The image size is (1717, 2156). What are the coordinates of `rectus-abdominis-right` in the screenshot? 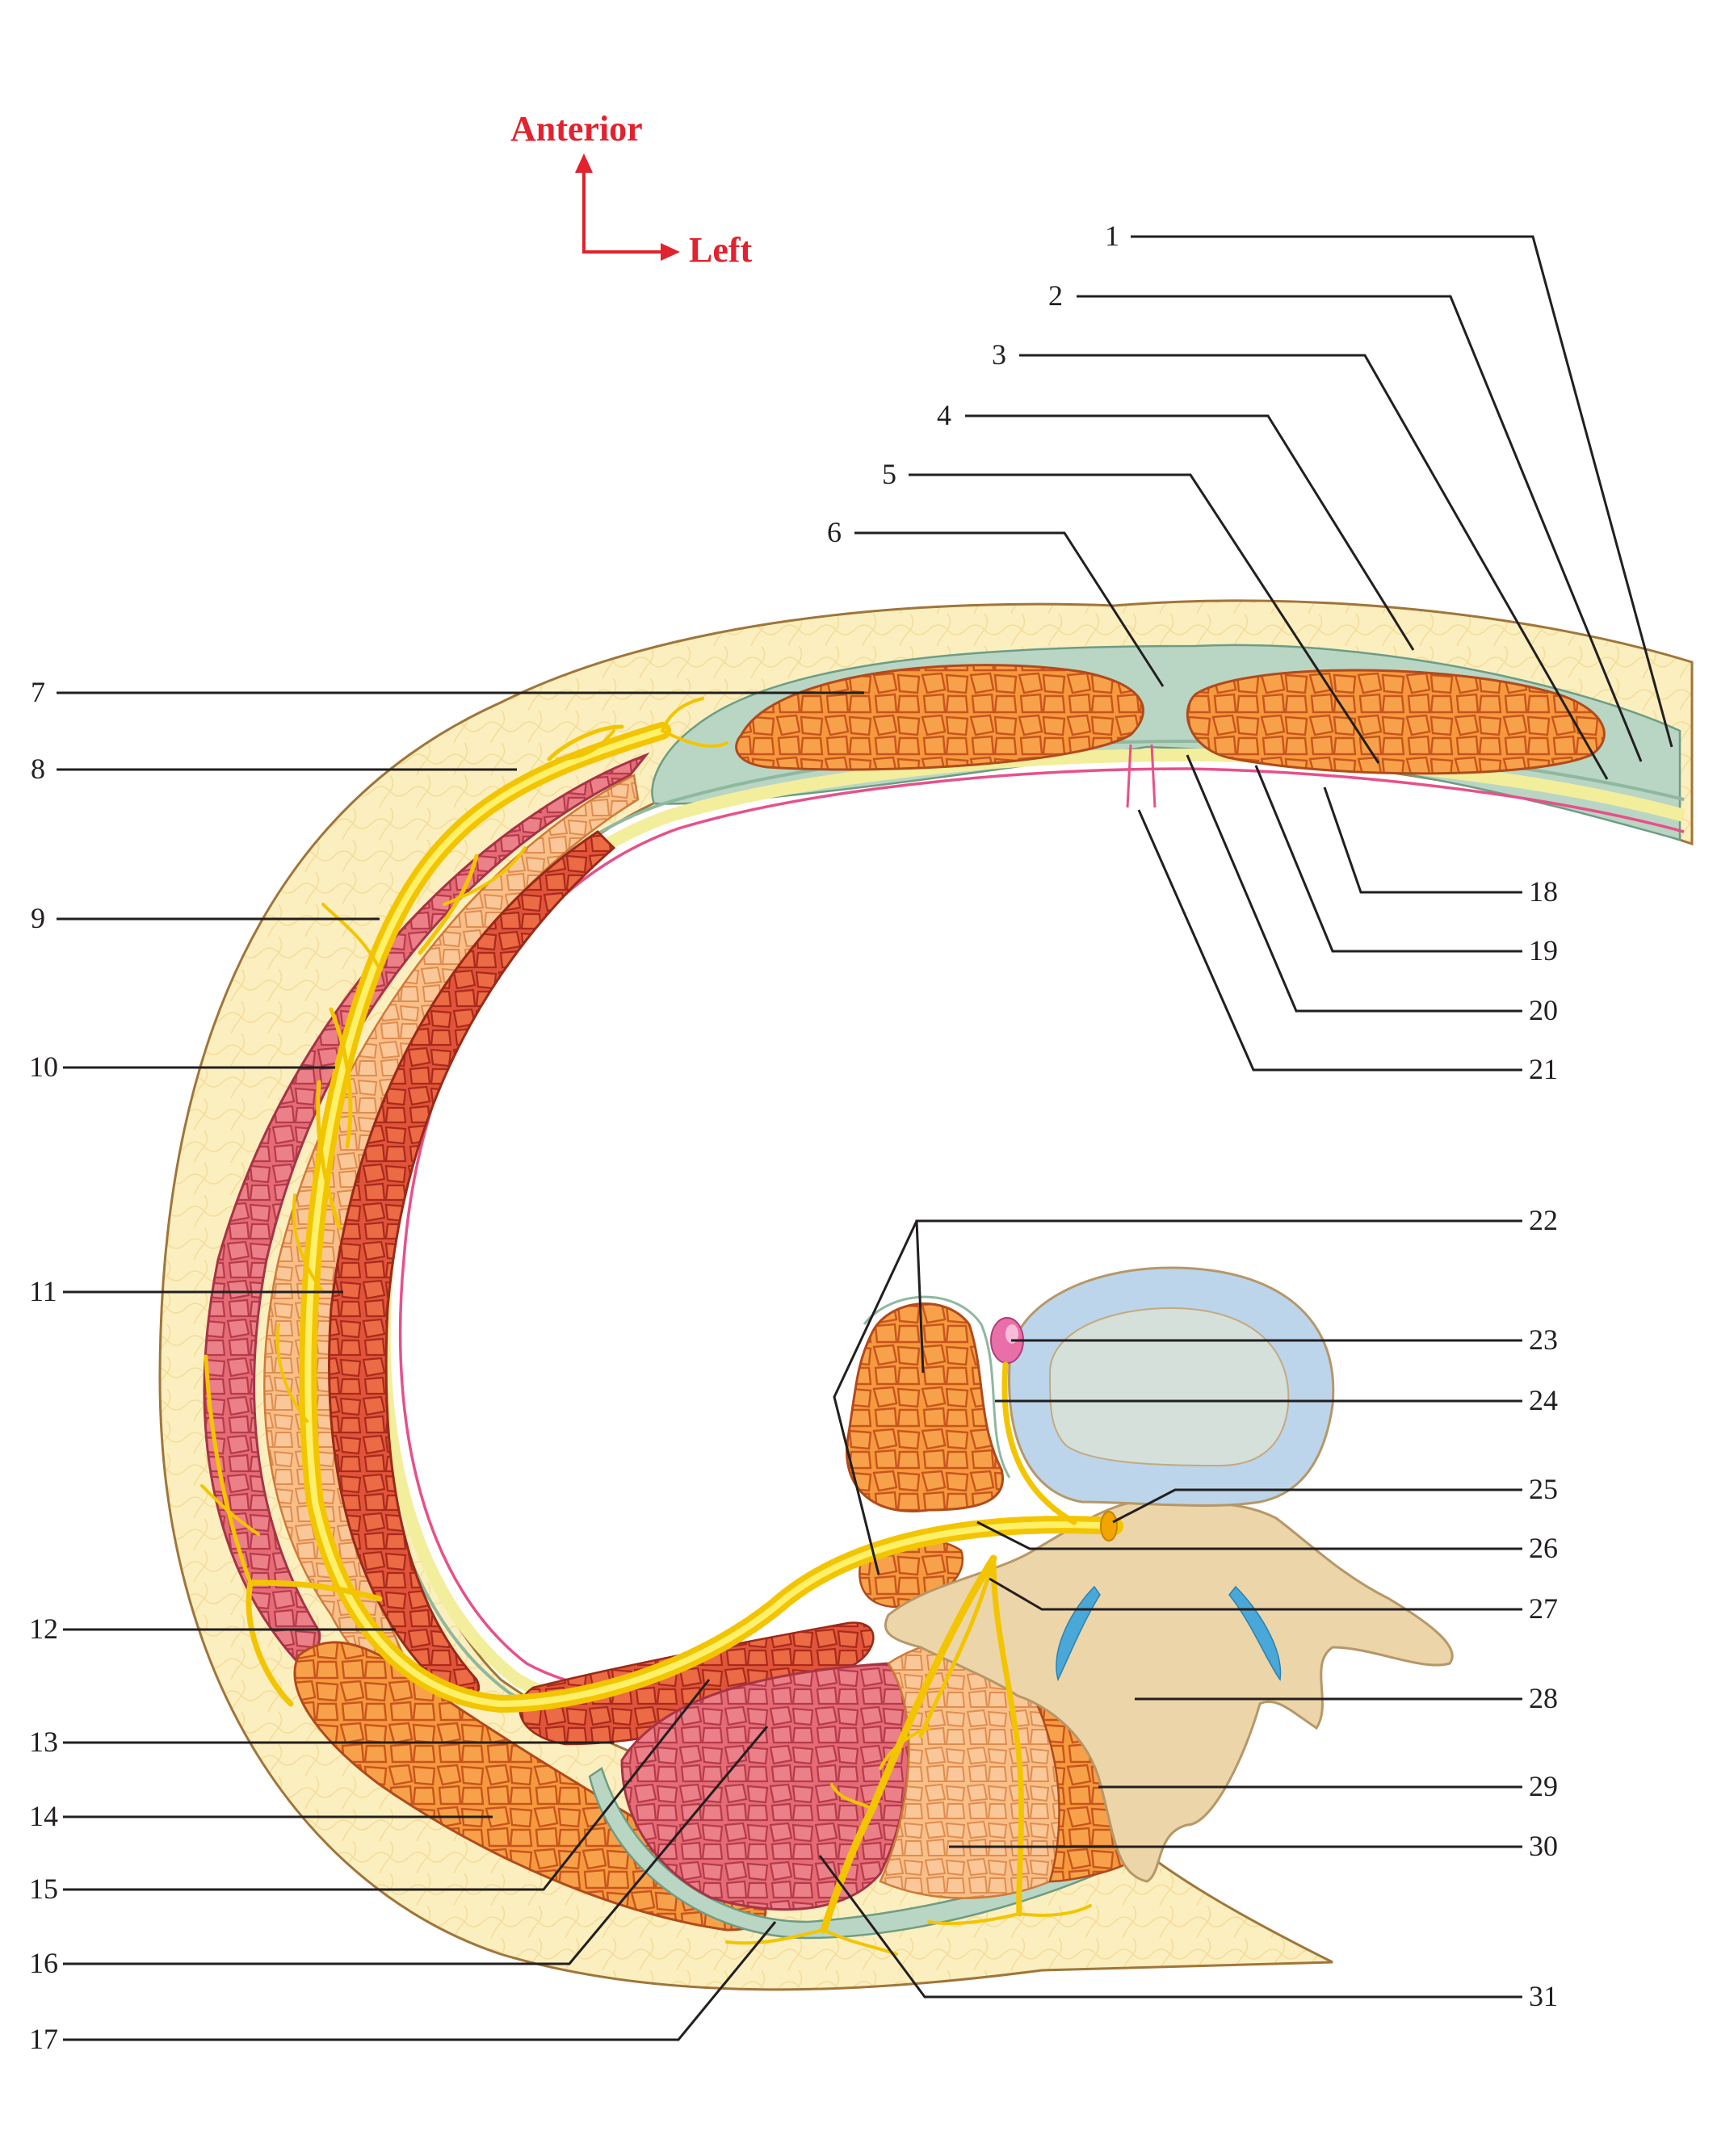 It's located at (940, 717).